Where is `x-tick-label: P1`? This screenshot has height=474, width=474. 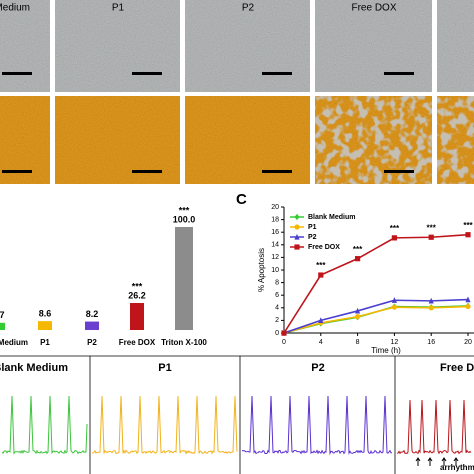 x-tick-label: P1 is located at coordinates (45, 342).